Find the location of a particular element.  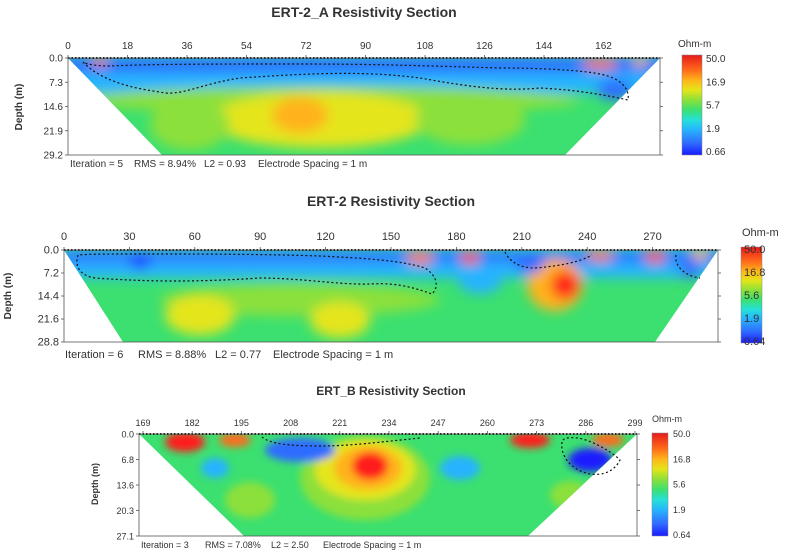

y-tick-label: 14.6 is located at coordinates (54, 107).